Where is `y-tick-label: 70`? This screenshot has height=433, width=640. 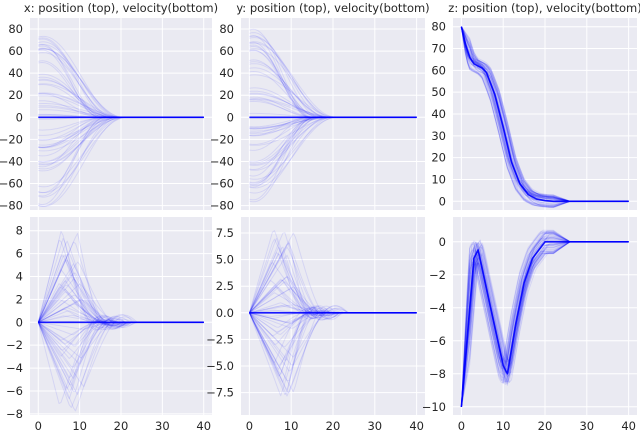
y-tick-label: 70 is located at coordinates (438, 49).